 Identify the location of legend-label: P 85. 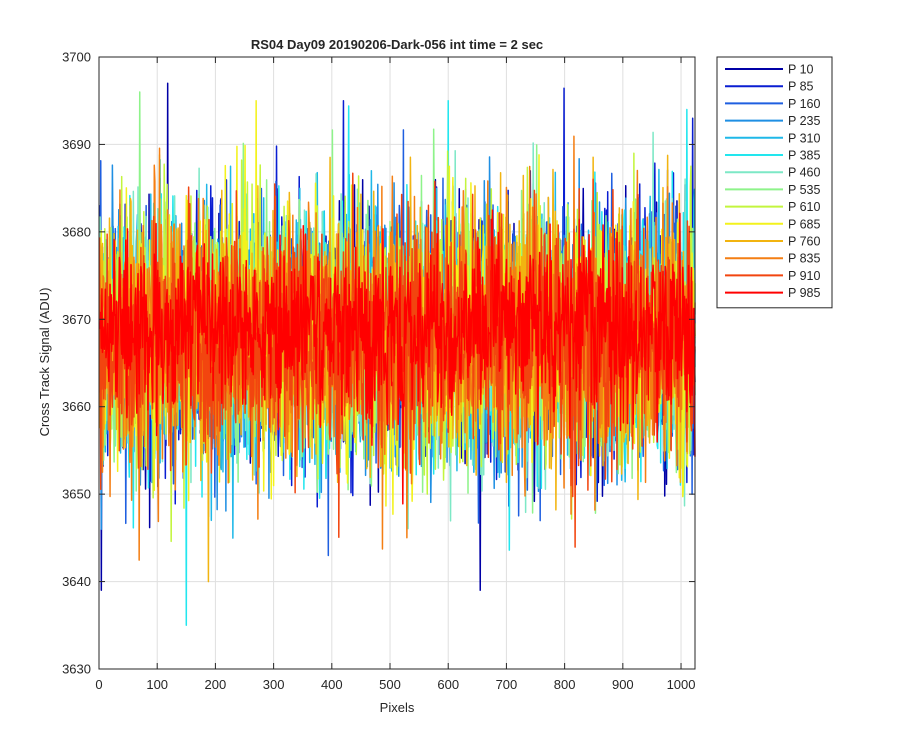
(801, 87).